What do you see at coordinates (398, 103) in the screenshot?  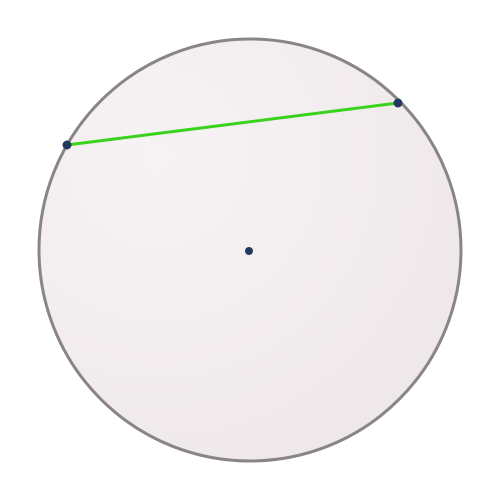 I see `chord-endpoint-right` at bounding box center [398, 103].